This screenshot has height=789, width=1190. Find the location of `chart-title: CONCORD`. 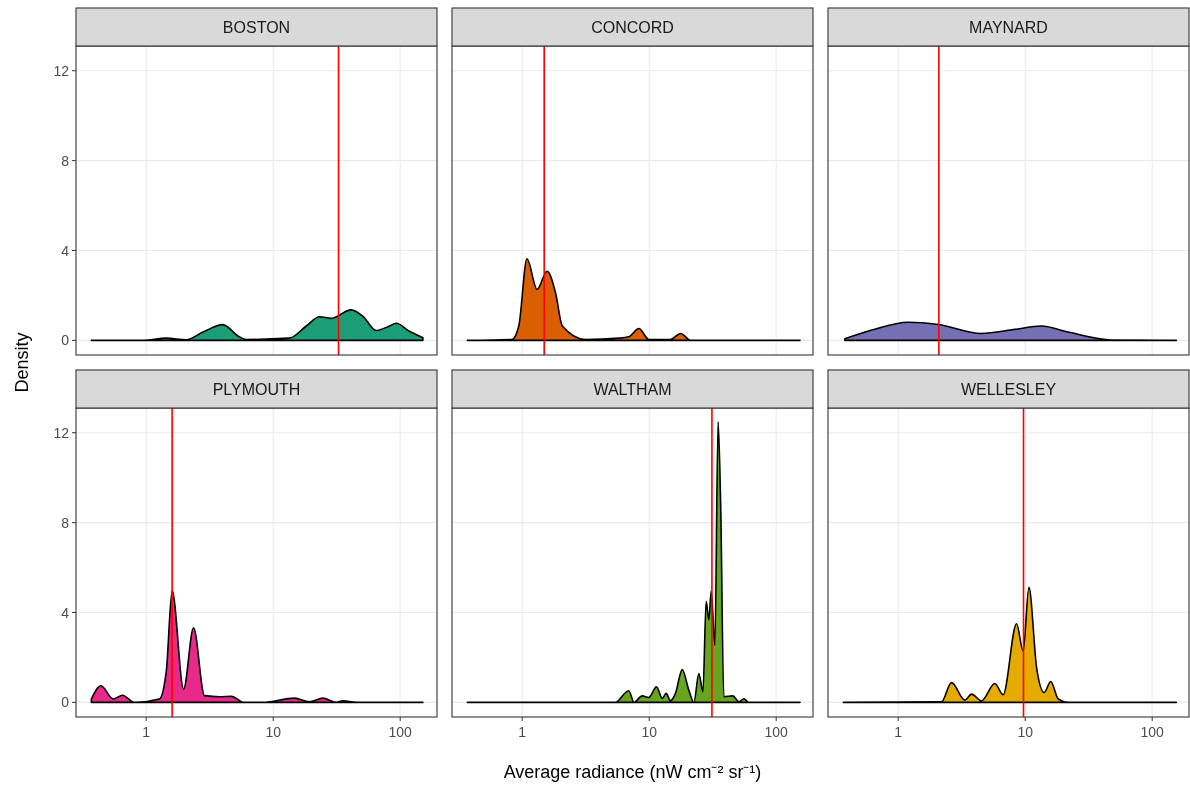

chart-title: CONCORD is located at coordinates (632, 27).